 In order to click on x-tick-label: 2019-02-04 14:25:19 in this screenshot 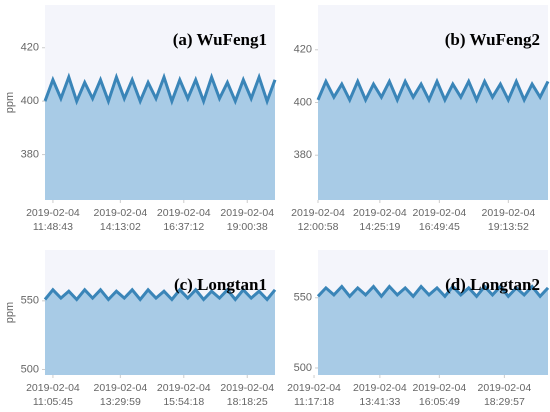, I will do `click(380, 220)`.